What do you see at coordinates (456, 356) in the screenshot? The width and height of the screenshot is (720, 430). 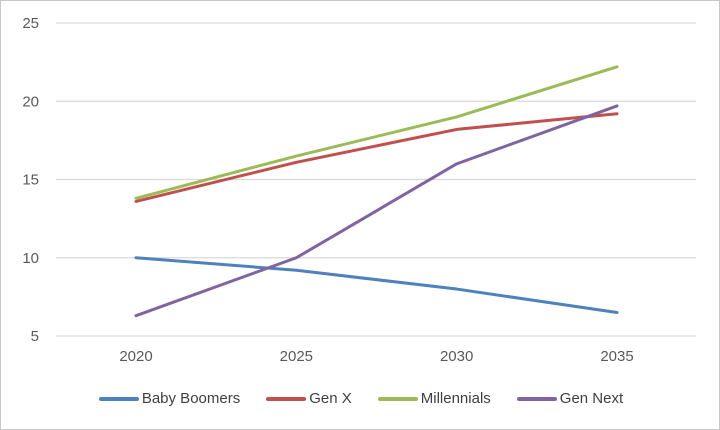 I see `x-axis-tick-label: 2030` at bounding box center [456, 356].